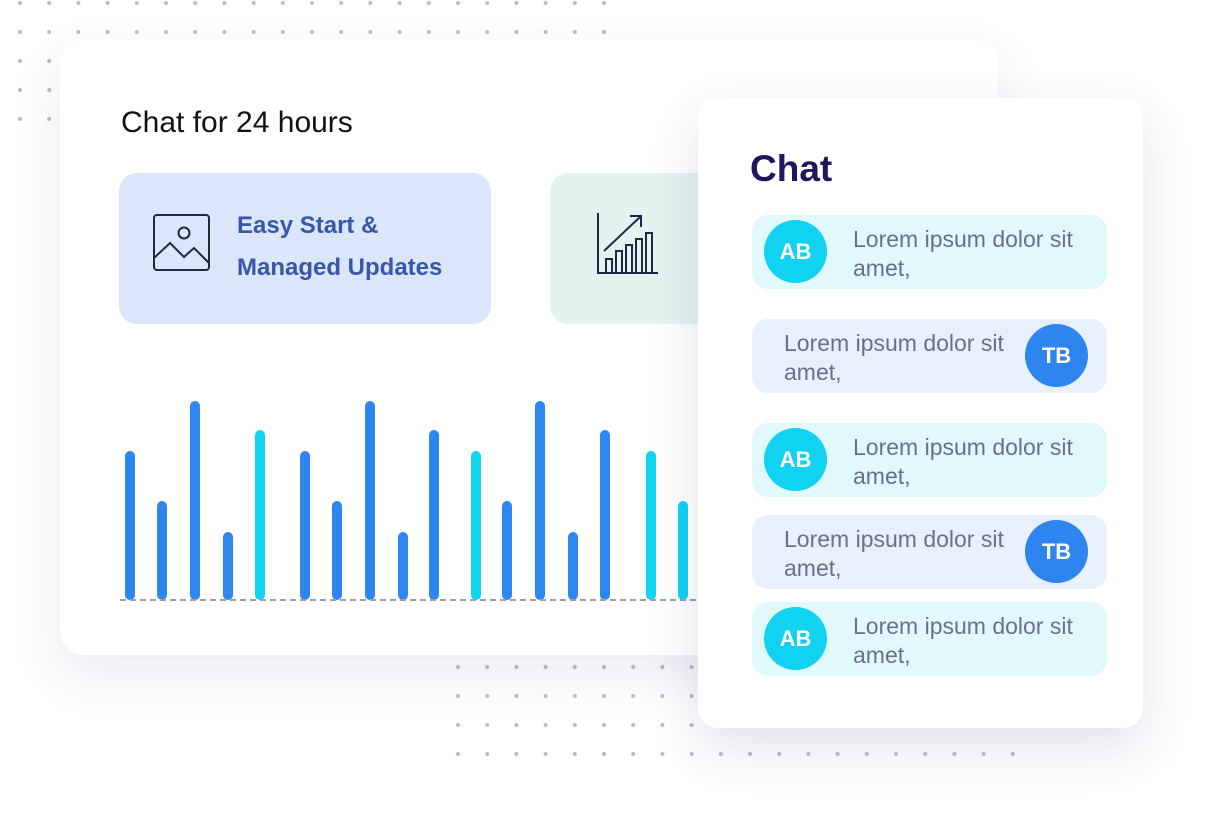  What do you see at coordinates (237, 122) in the screenshot?
I see `card-title: Chat for 24 hours` at bounding box center [237, 122].